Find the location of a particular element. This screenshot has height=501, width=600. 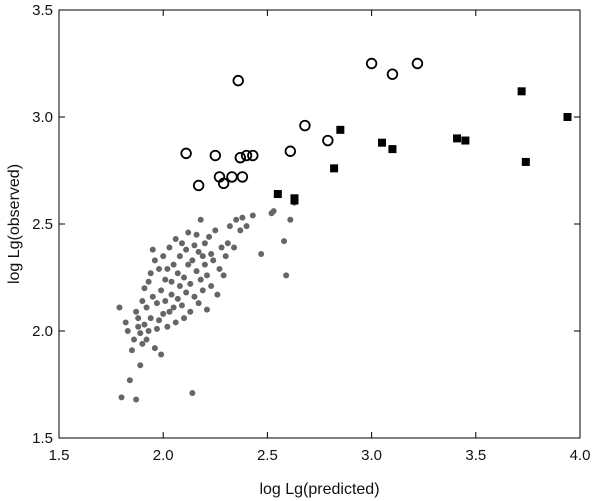

y-tick-label: 3.5 is located at coordinates (42, 10).